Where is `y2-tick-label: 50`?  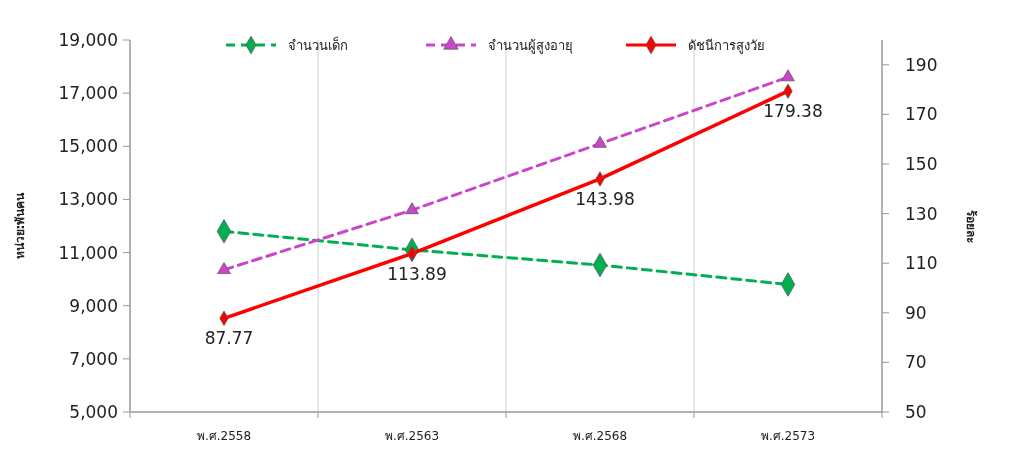 y2-tick-label: 50 is located at coordinates (916, 411).